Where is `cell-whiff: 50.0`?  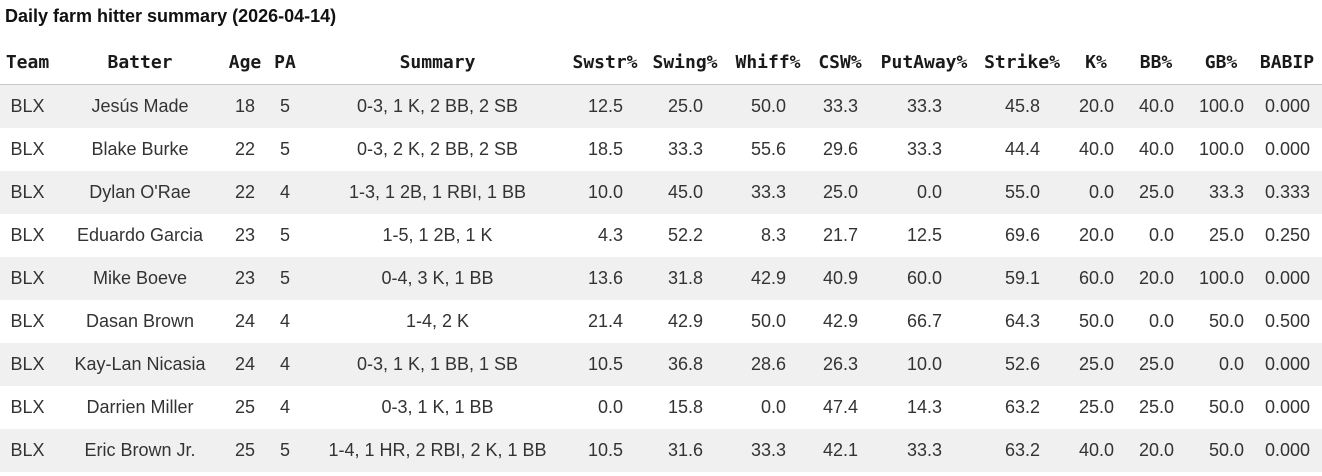 cell-whiff: 50.0 is located at coordinates (768, 321).